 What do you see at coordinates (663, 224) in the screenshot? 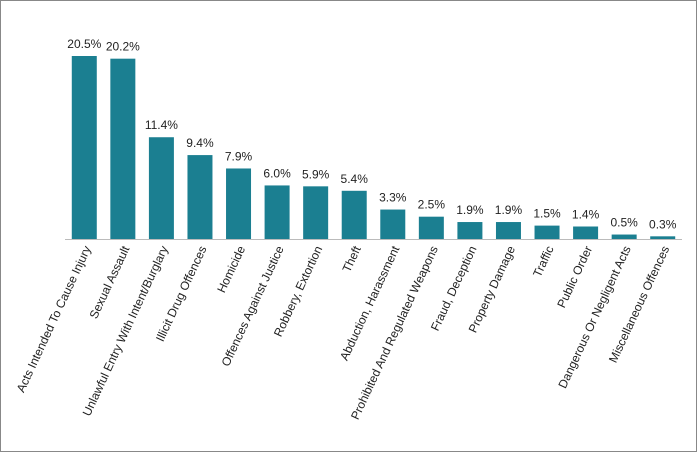
I see `value-label: 0.3%` at bounding box center [663, 224].